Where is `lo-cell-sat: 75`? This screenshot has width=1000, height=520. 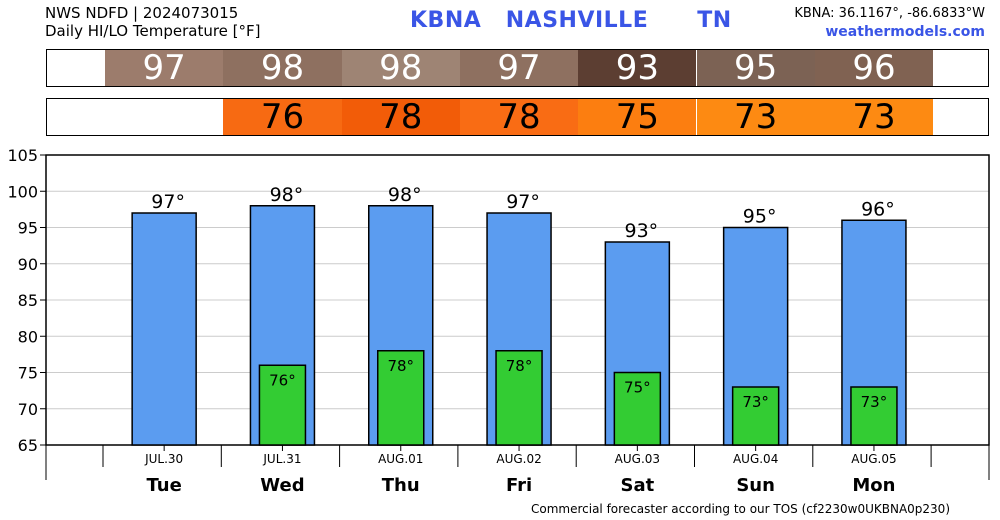
lo-cell-sat: 75 is located at coordinates (637, 117).